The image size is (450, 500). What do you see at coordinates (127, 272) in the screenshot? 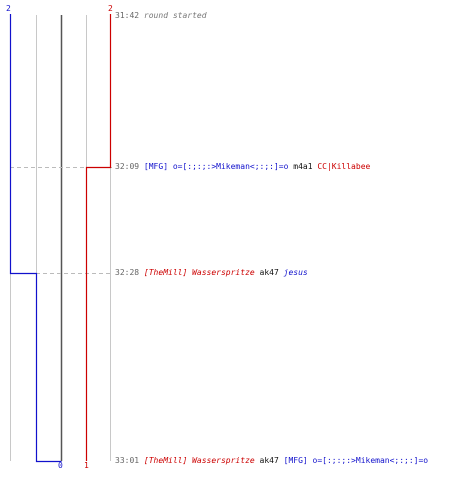
I see `event-time: 32:28` at bounding box center [127, 272].